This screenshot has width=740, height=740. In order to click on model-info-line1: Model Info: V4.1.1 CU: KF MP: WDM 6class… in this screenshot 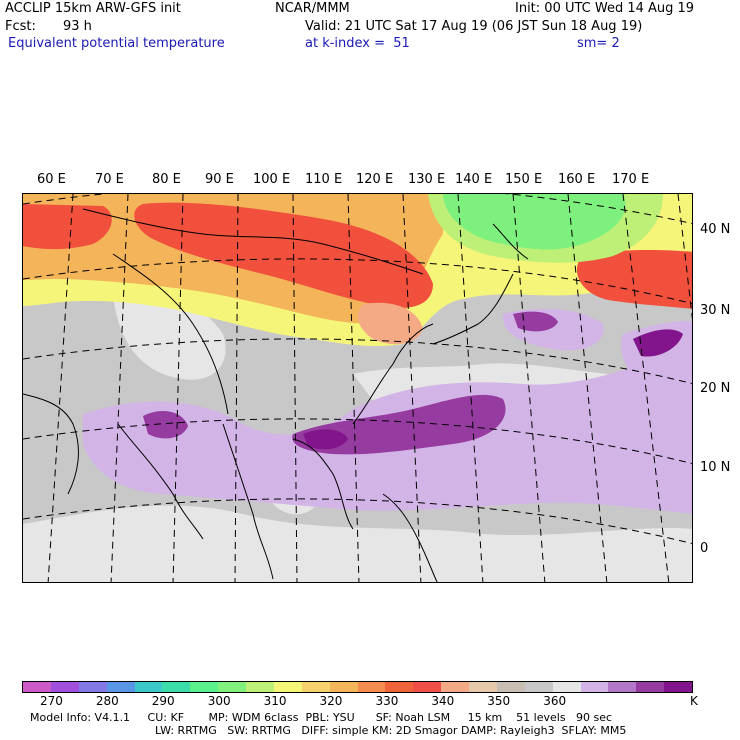, I will do `click(321, 717)`.